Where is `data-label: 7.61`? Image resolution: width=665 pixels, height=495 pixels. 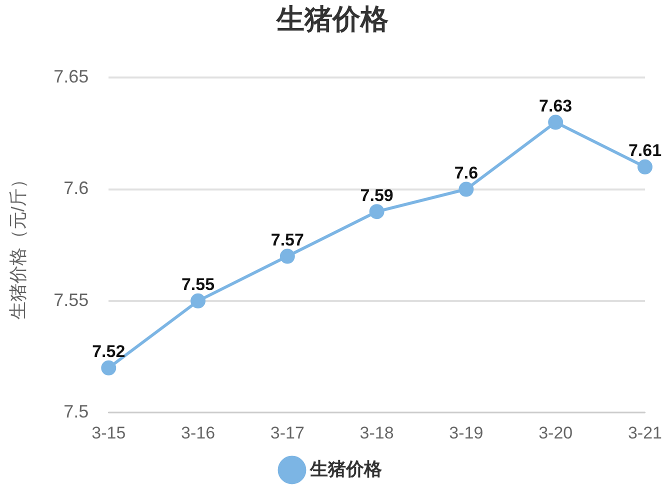
data-label: 7.61 is located at coordinates (645, 150).